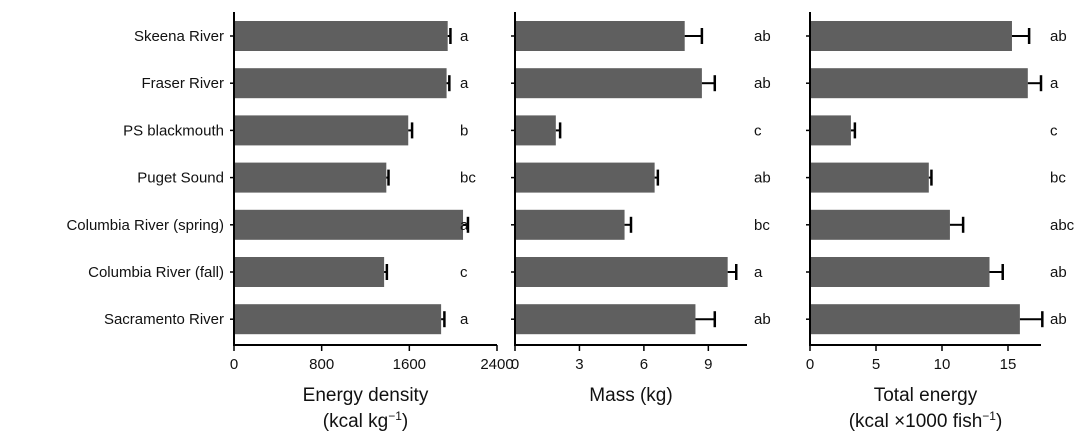 Image resolution: width=1086 pixels, height=439 pixels. I want to click on category-label: Columbia River (spring), so click(145, 225).